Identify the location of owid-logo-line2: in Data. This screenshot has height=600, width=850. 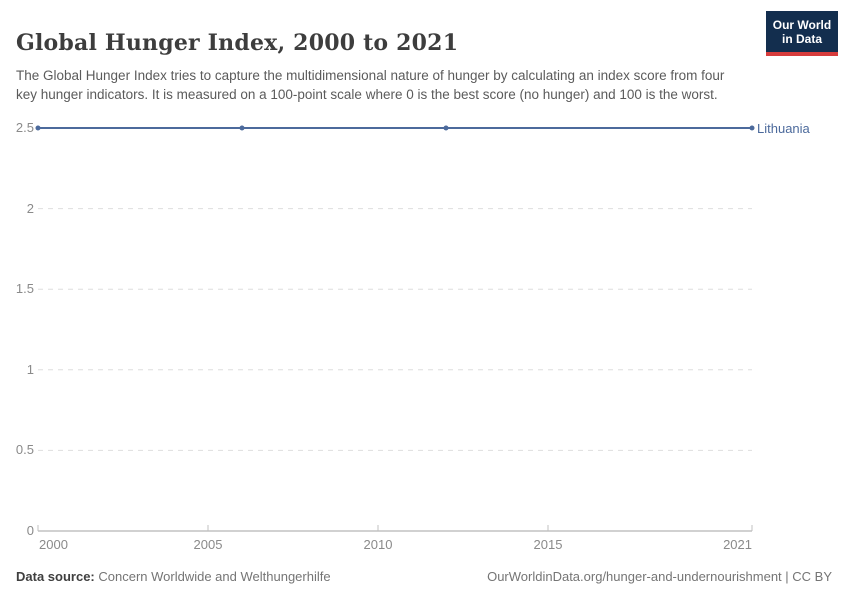
(801, 39).